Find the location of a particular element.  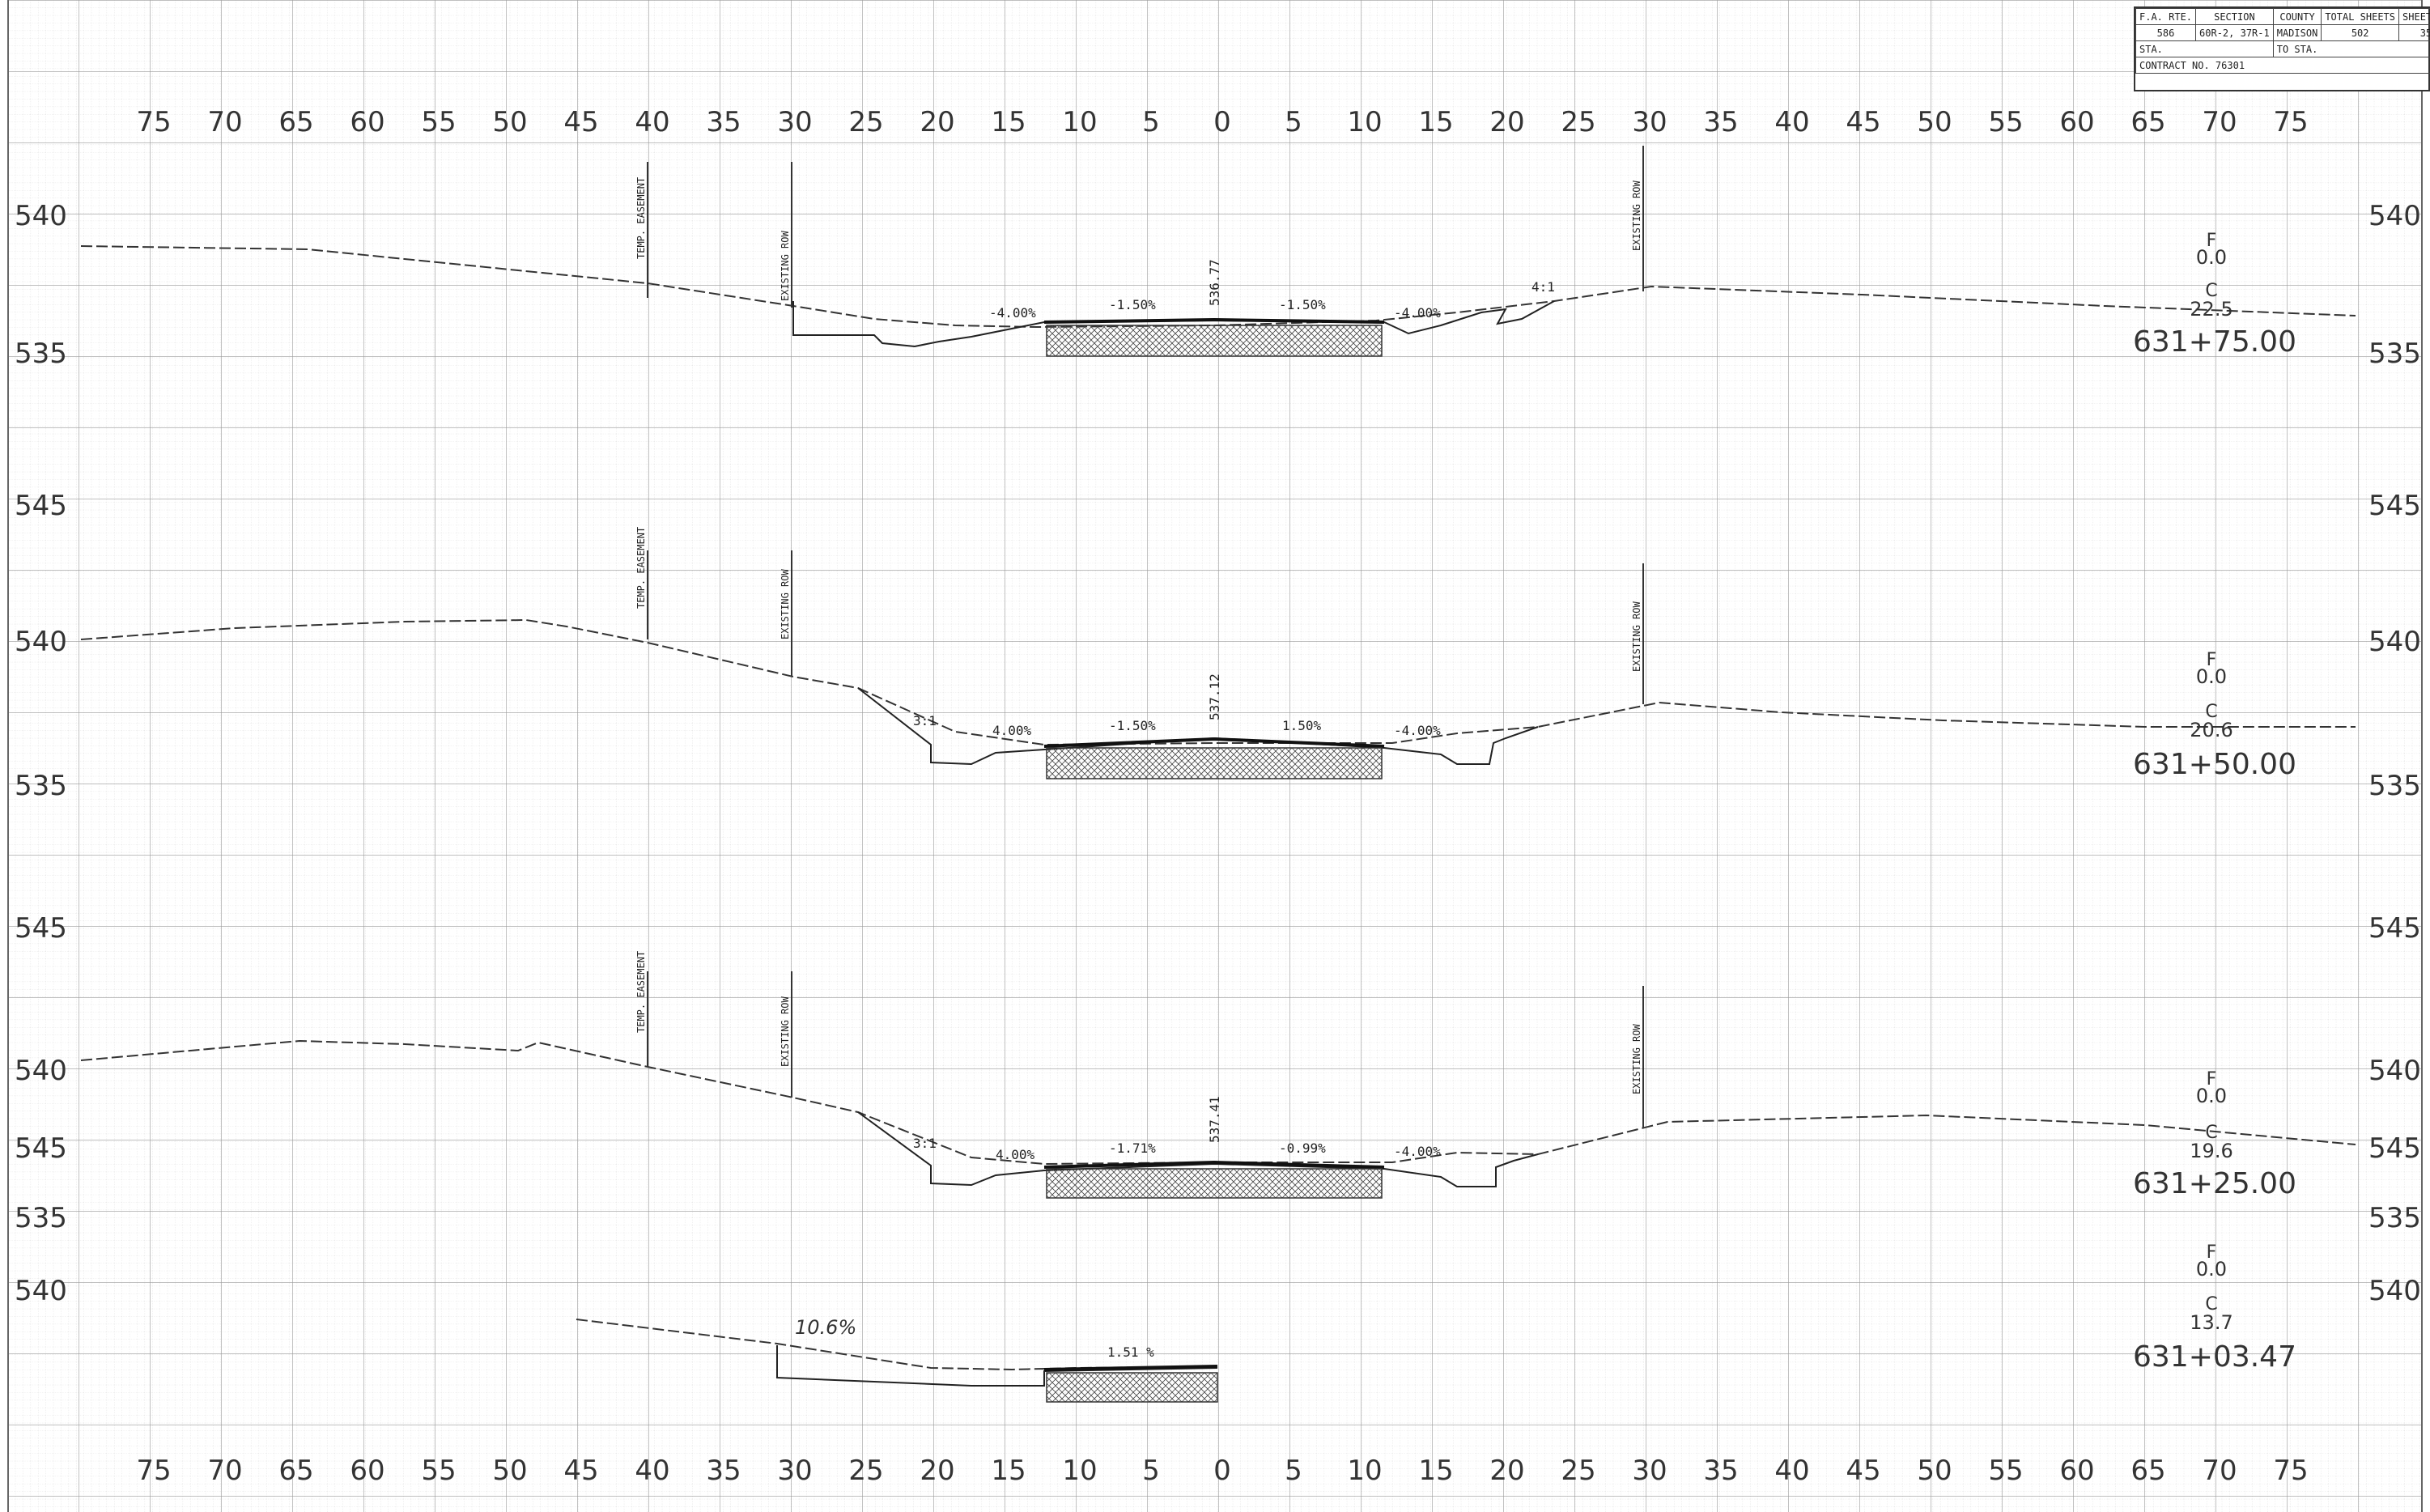

elev-left-545-lower: 545 is located at coordinates (41, 1148).